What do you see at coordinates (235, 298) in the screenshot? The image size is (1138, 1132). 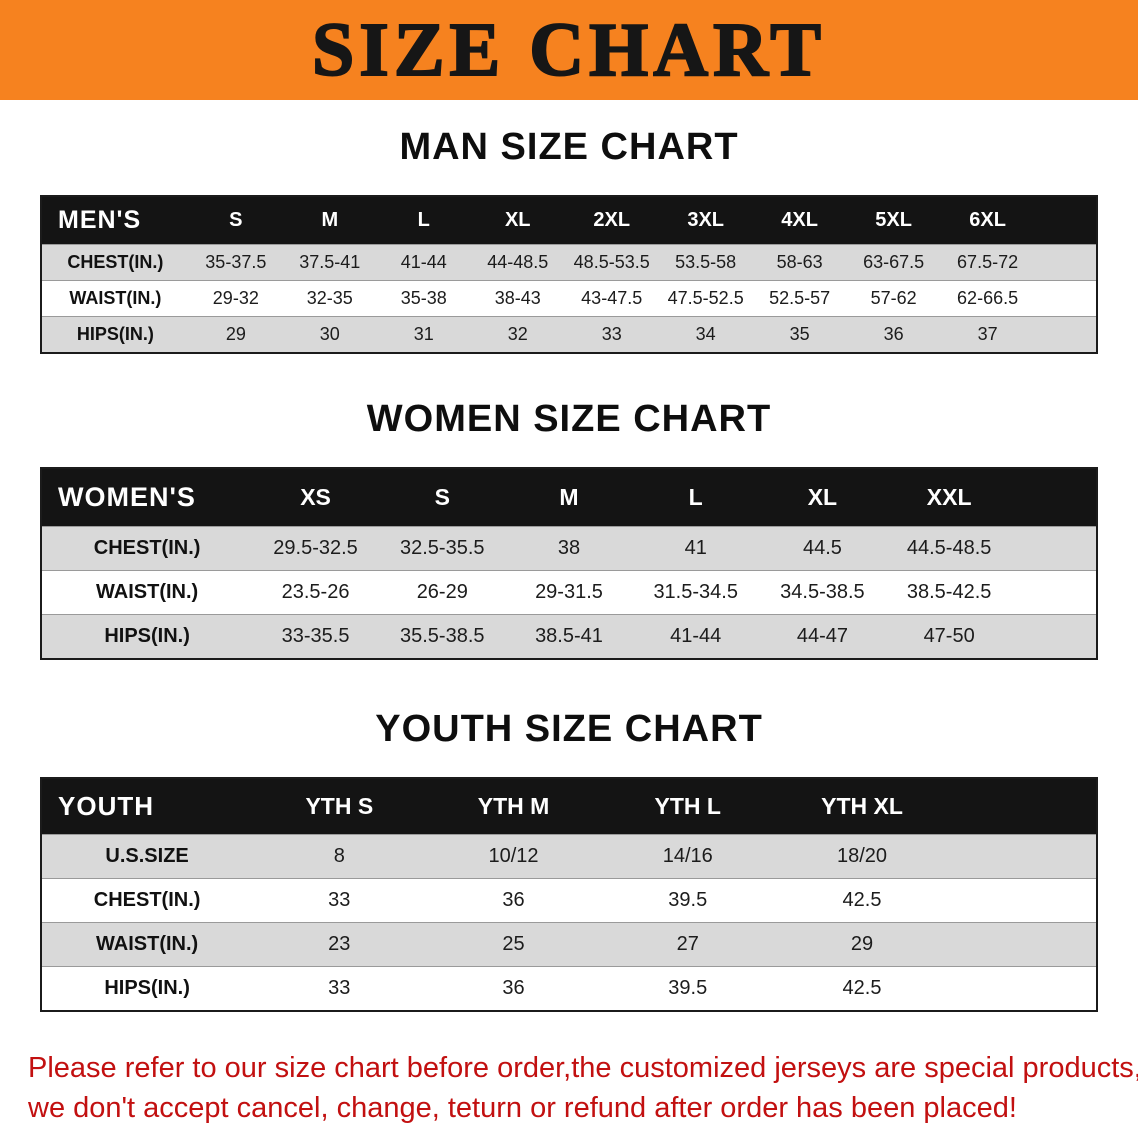 I see `size-value-cell: 29-32` at bounding box center [235, 298].